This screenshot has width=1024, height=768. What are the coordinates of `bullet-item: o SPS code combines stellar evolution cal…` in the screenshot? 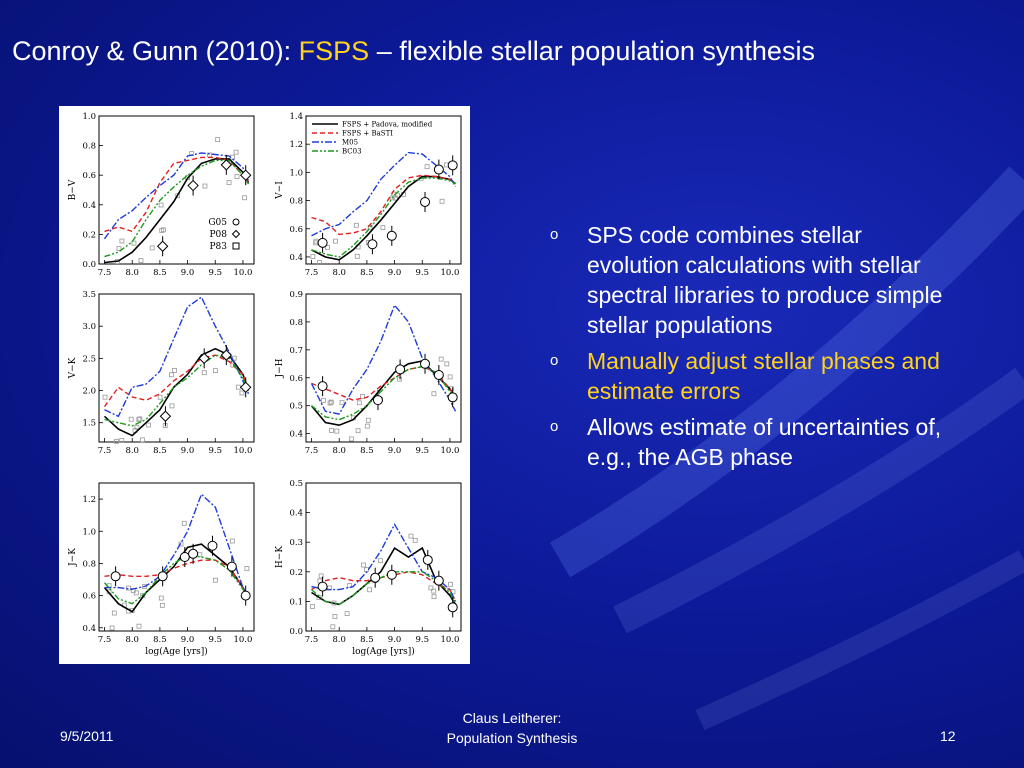 It's located at (750, 280).